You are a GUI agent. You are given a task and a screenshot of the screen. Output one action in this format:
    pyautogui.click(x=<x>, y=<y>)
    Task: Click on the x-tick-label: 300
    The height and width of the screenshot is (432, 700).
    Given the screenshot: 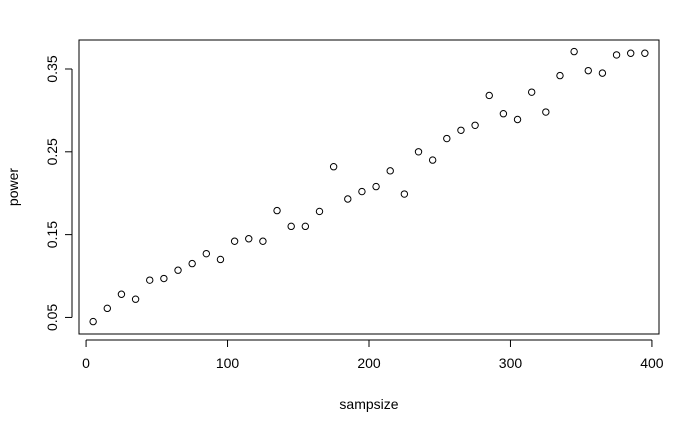 What is the action you would take?
    pyautogui.click(x=511, y=363)
    